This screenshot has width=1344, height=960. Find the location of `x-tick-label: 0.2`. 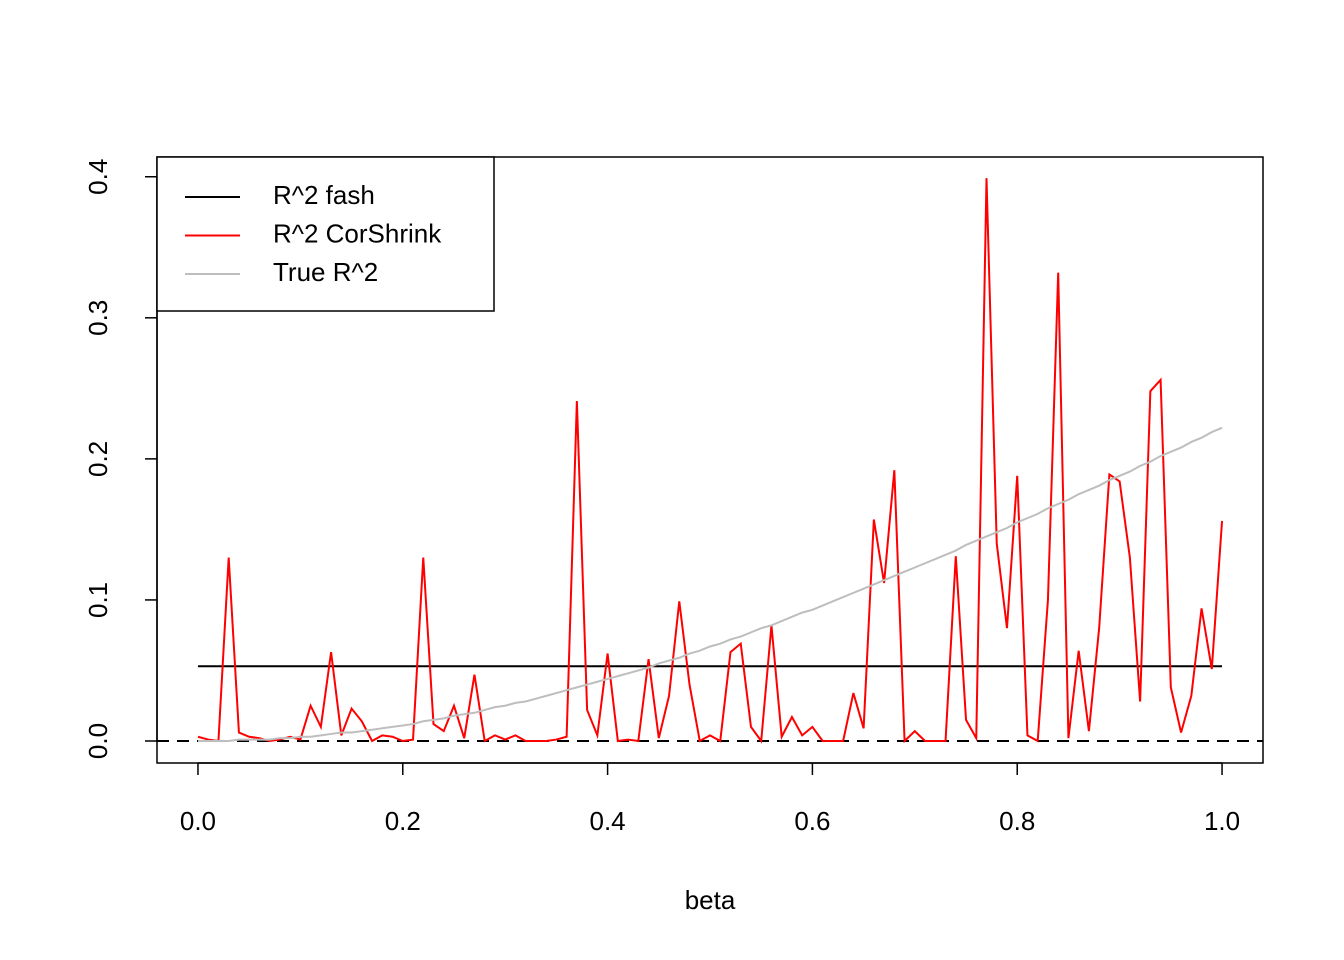

x-tick-label: 0.2 is located at coordinates (403, 821).